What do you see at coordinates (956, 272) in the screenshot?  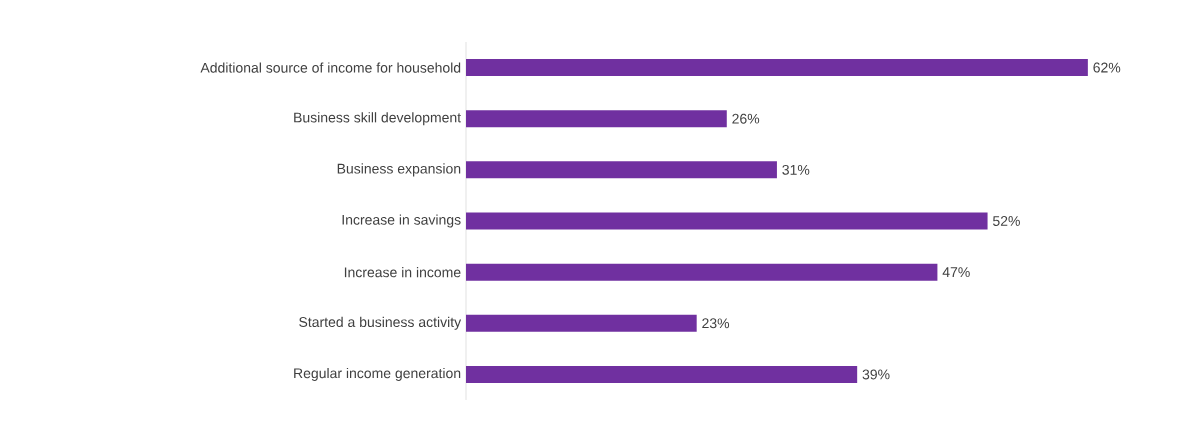 I see `data-label: 47%` at bounding box center [956, 272].